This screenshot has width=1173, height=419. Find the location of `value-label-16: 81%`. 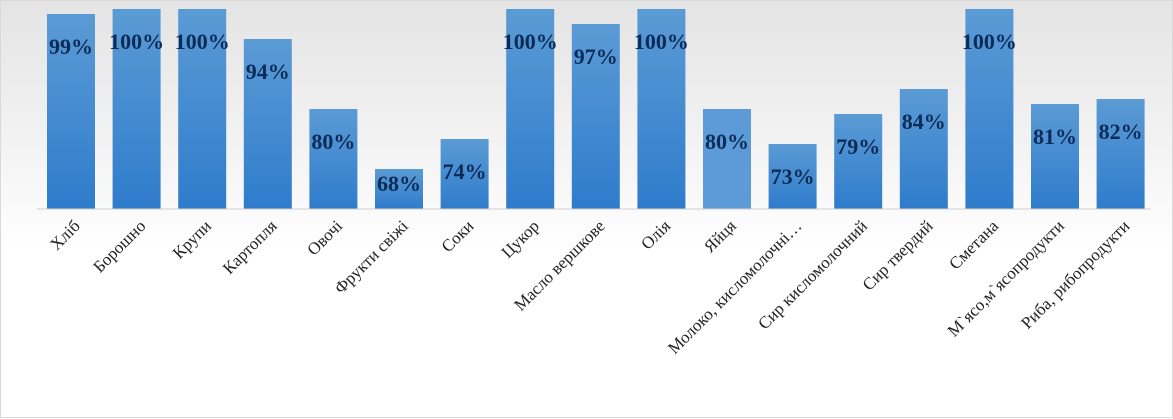

value-label-16: 81% is located at coordinates (1055, 136).